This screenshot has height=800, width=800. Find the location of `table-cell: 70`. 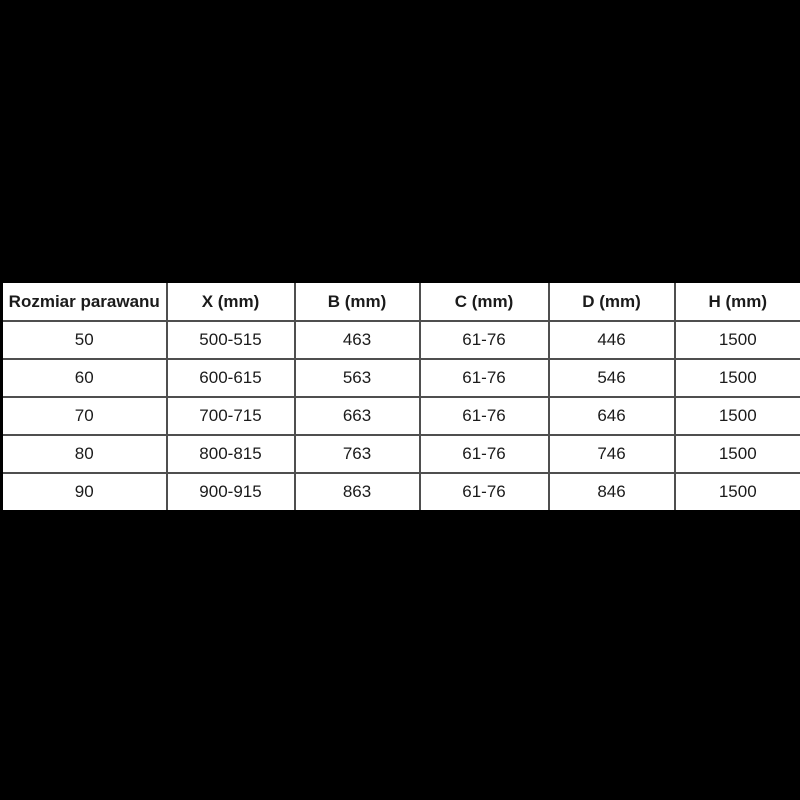

table-cell: 70 is located at coordinates (84, 416).